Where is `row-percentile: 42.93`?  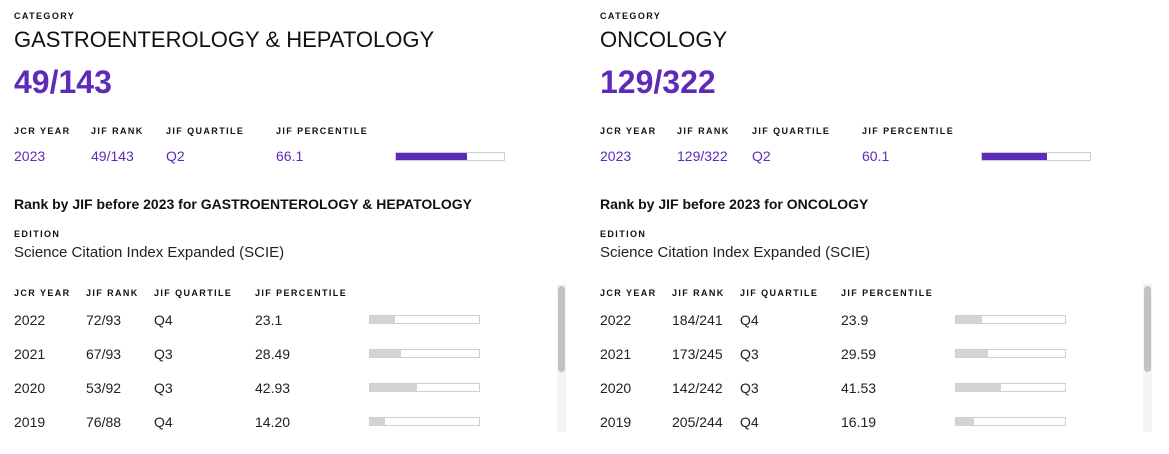
row-percentile: 42.93 is located at coordinates (273, 388).